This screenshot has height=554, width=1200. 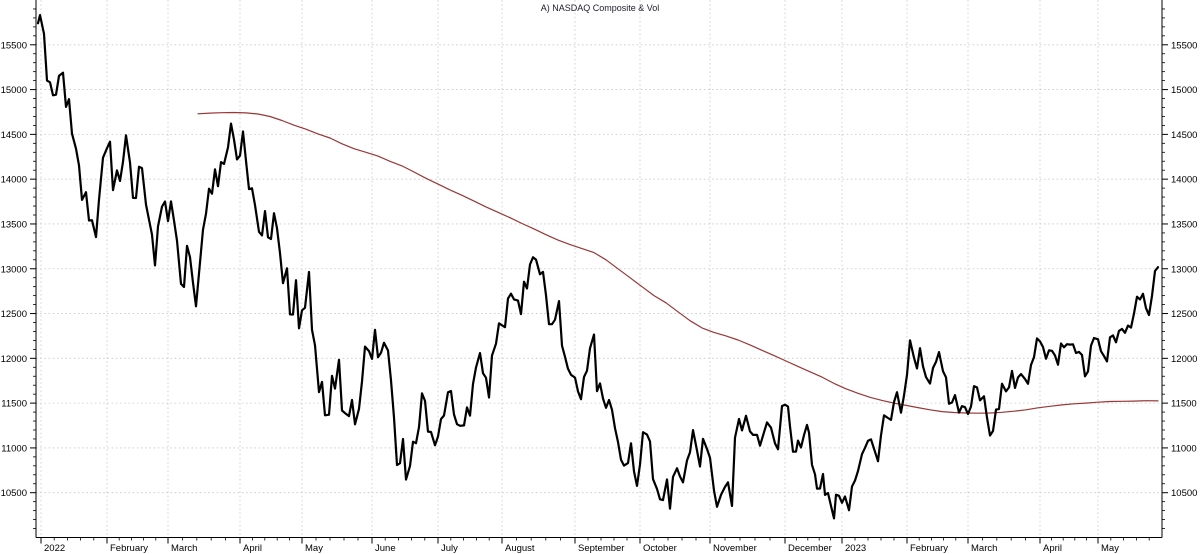 What do you see at coordinates (14, 135) in the screenshot?
I see `y-axis-label-left: 14500` at bounding box center [14, 135].